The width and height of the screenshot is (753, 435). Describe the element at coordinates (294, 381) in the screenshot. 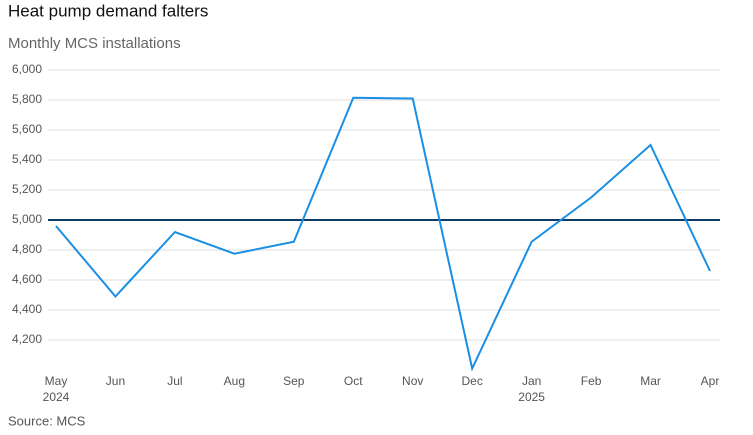

I see `x-tick-label: Sep` at that location.